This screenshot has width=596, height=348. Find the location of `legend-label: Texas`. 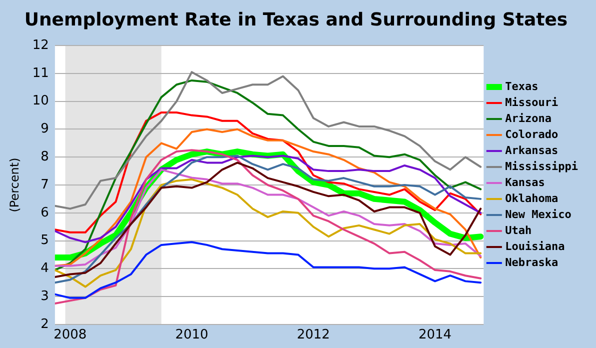

legend-label: Texas is located at coordinates (521, 86).